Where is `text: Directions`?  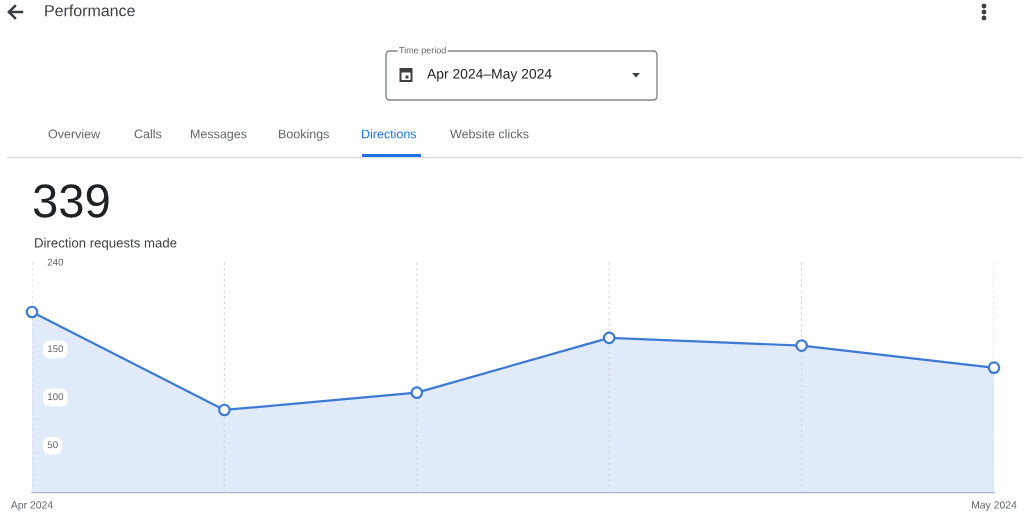
text: Directions is located at coordinates (389, 134).